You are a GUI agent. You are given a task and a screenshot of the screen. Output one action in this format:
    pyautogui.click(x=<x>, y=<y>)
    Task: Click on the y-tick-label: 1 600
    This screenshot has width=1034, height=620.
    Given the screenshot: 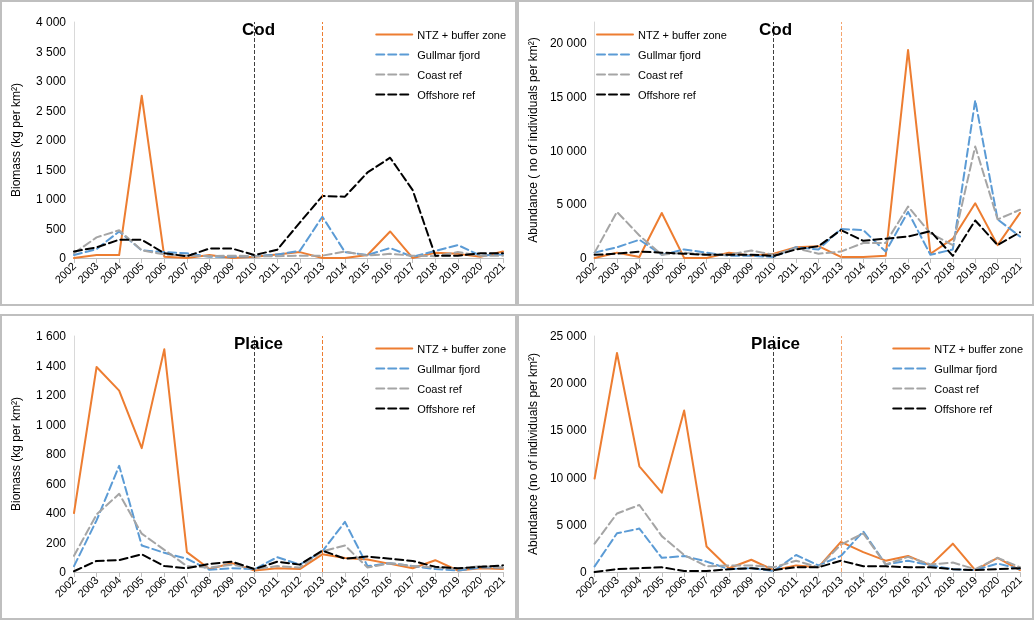 What is the action you would take?
    pyautogui.click(x=51, y=336)
    